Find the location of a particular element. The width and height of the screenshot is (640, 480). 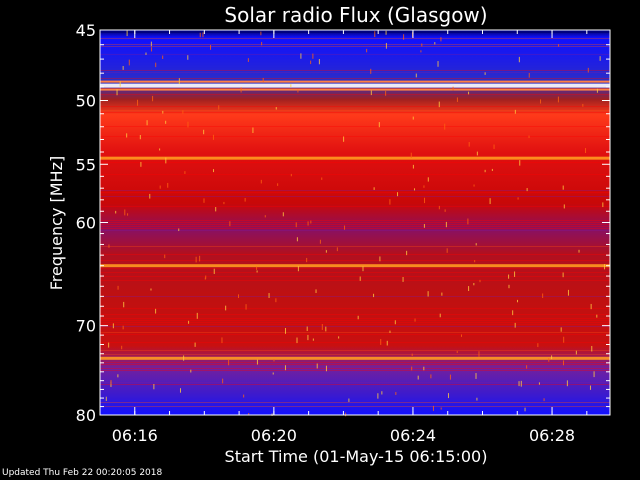

y-tick-label: 60 is located at coordinates (86, 223).